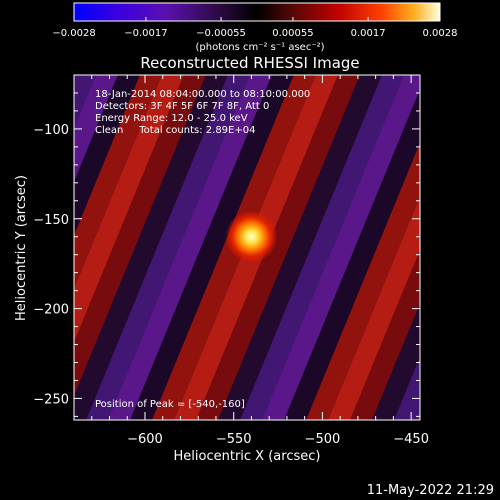  I want to click on colorbar-tick-label: 0.00055, so click(292, 33).